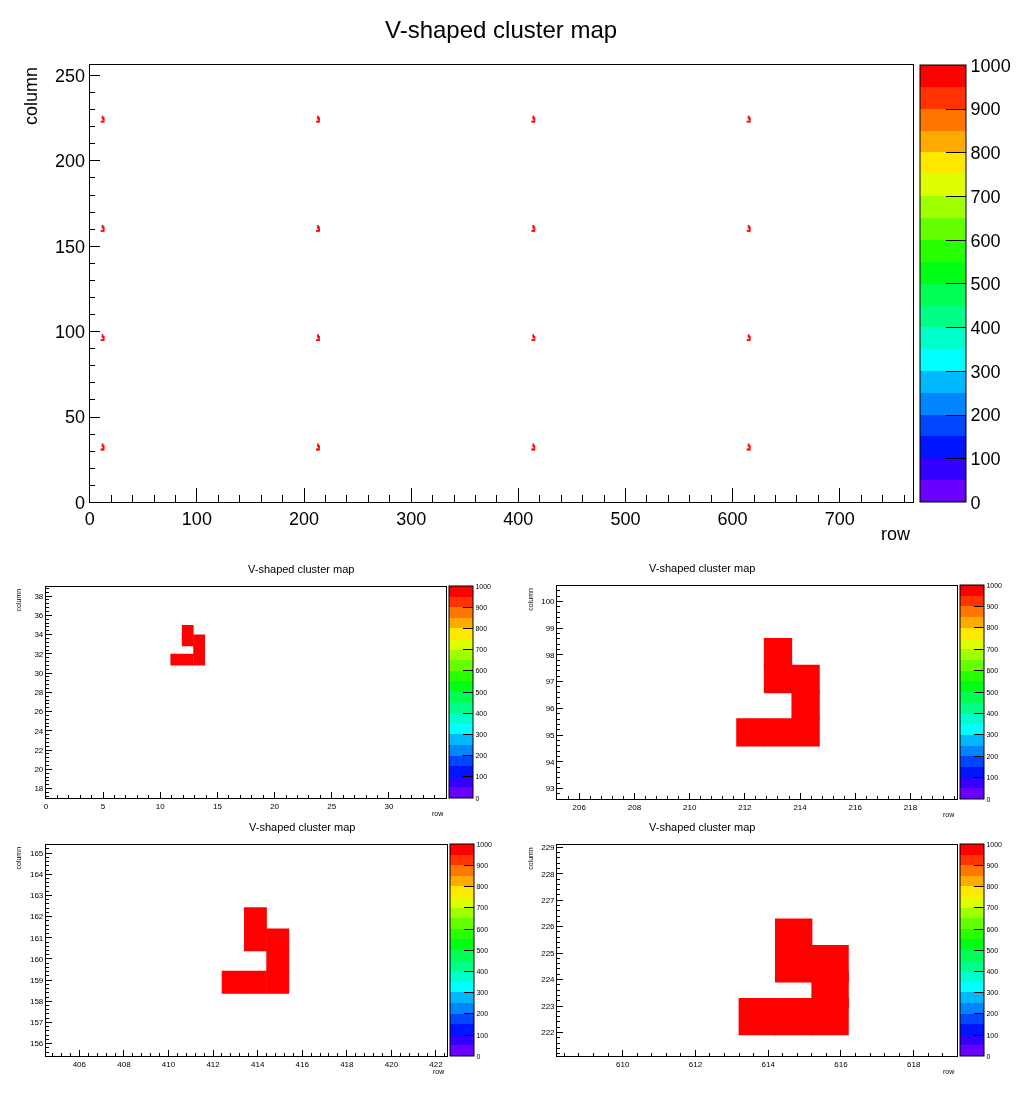  Describe the element at coordinates (548, 874) in the screenshot. I see `y-tick-label: 228` at that location.